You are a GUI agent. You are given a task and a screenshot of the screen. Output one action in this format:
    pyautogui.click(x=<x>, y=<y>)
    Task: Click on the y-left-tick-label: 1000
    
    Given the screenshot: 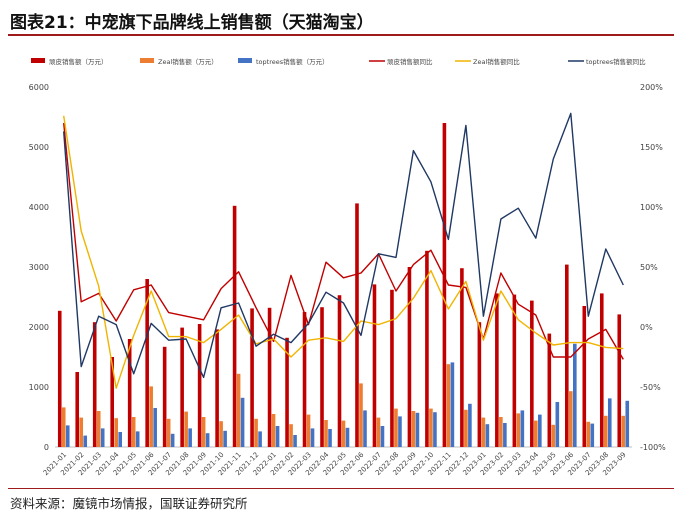 What is the action you would take?
    pyautogui.click(x=39, y=387)
    